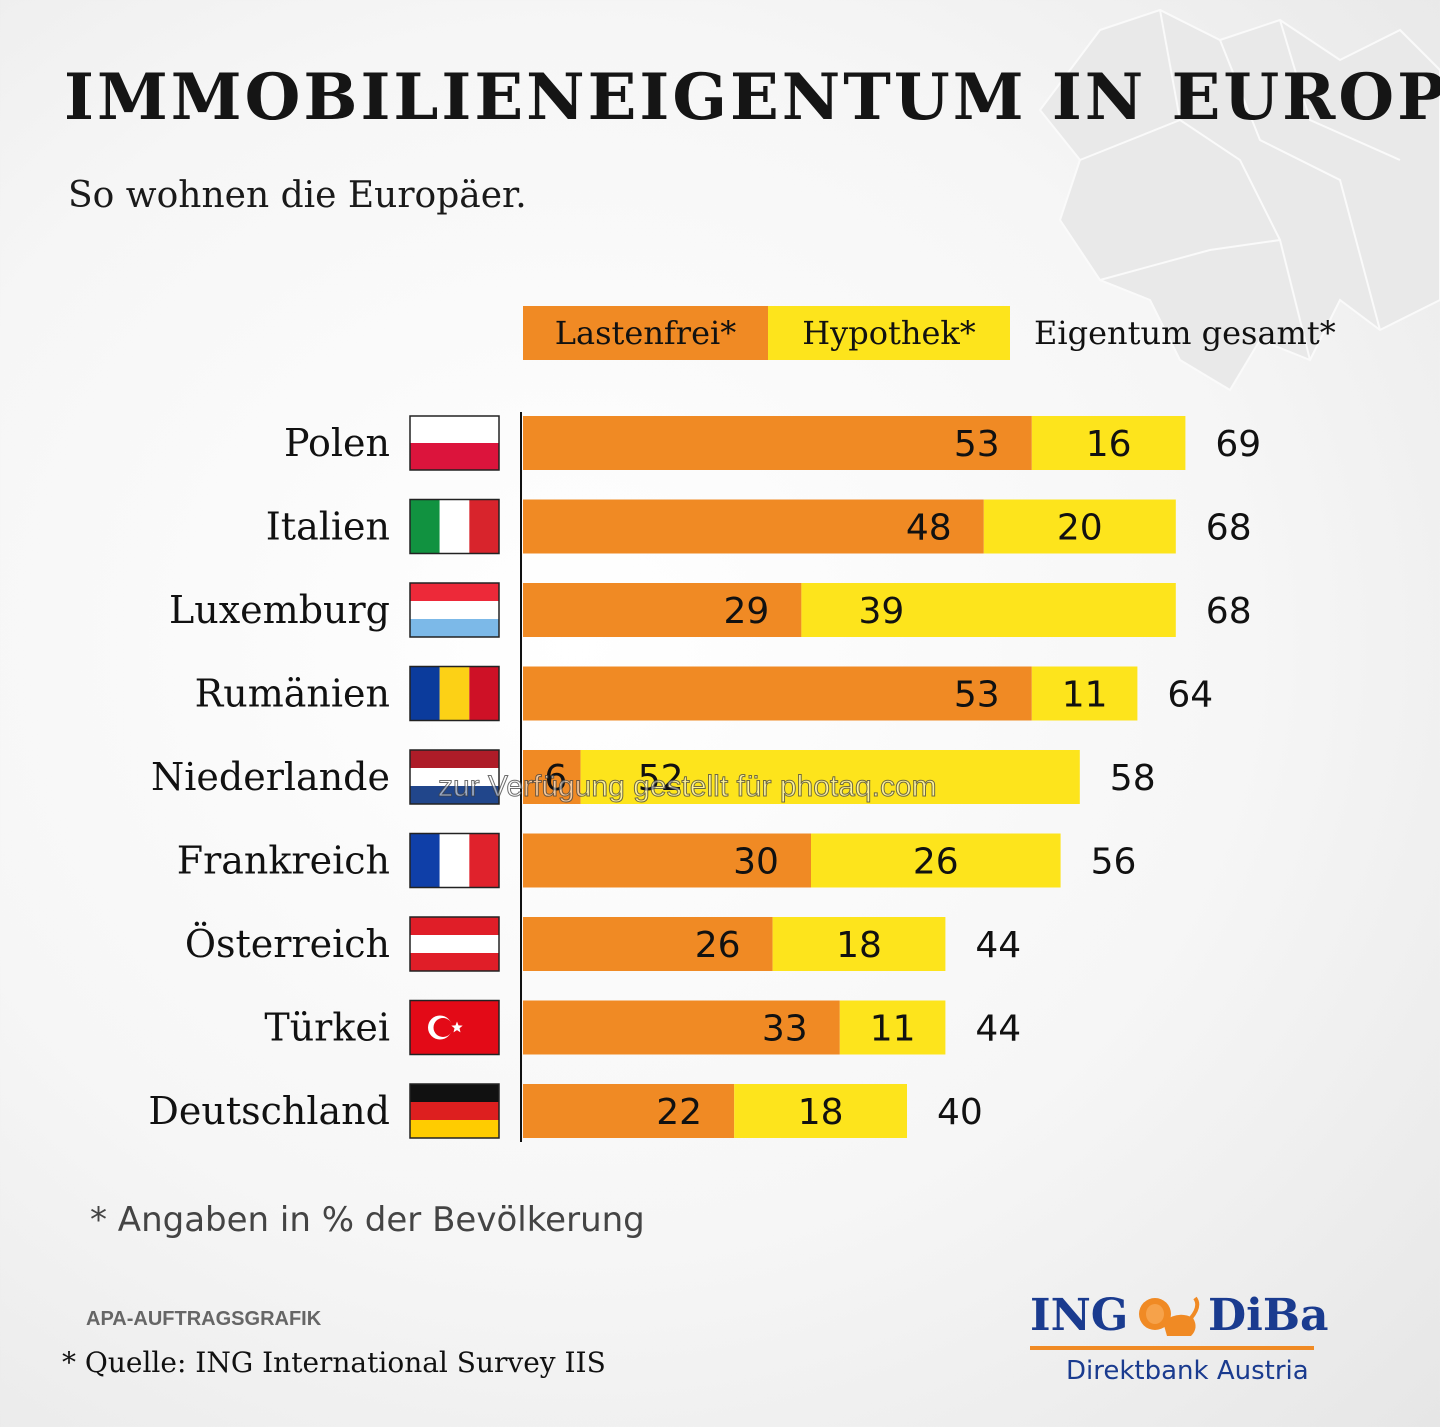 This screenshot has height=1427, width=1440. Describe the element at coordinates (367, 1220) in the screenshot. I see `footnote: * Angaben in % der Bevölkerung` at that location.